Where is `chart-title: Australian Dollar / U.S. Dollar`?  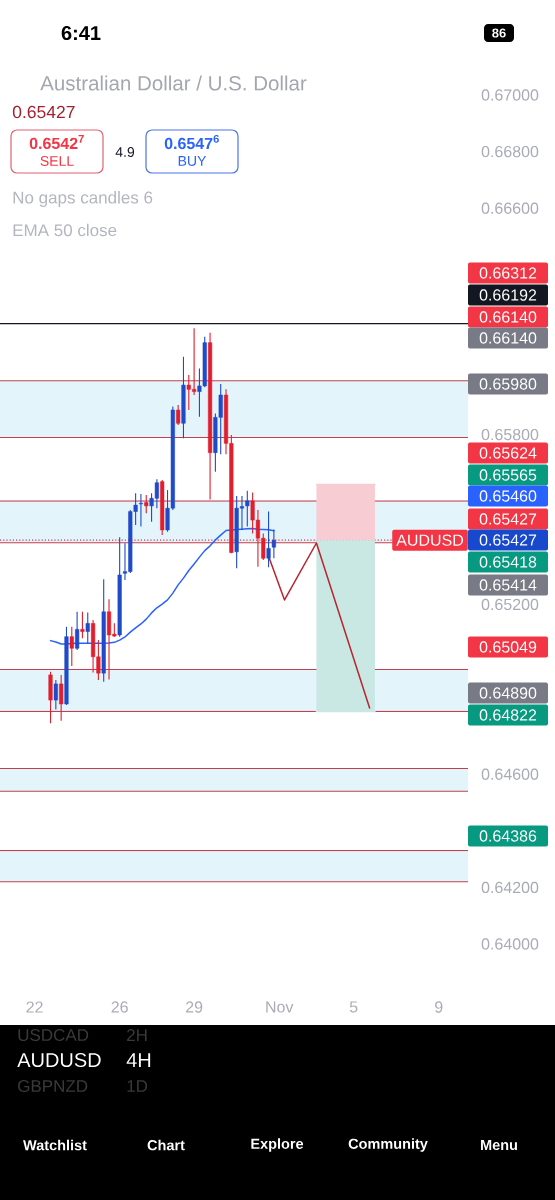 chart-title: Australian Dollar / U.S. Dollar is located at coordinates (173, 83).